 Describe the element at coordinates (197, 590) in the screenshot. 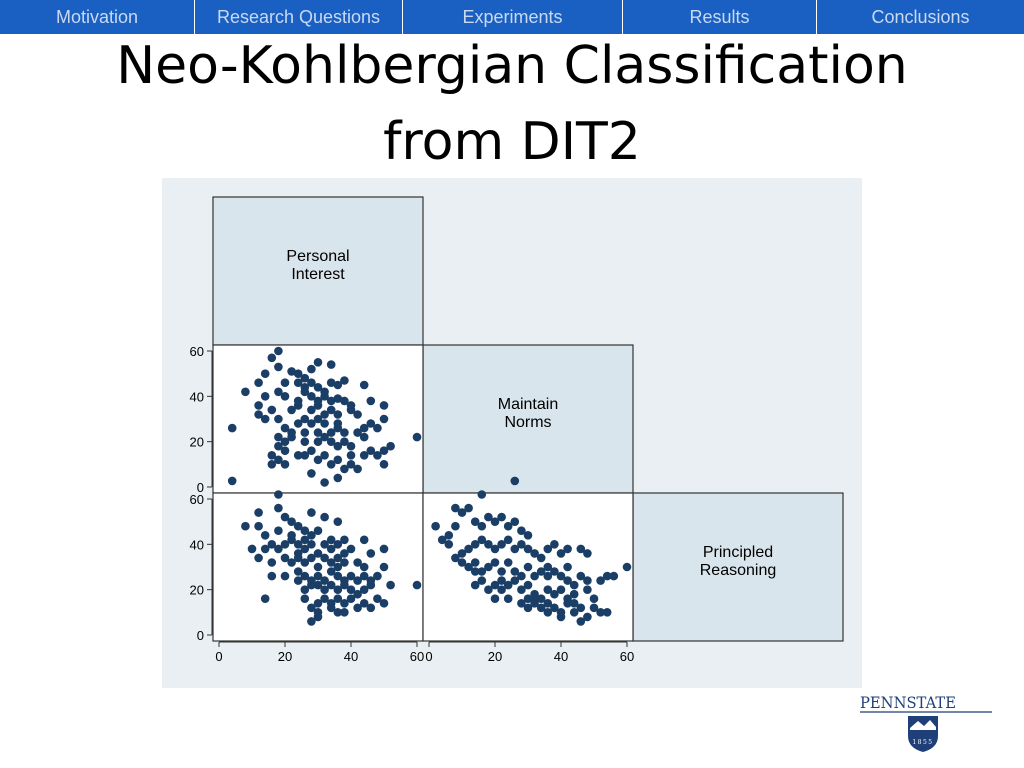

I see `y-tick-label-row-3-20: 20` at that location.